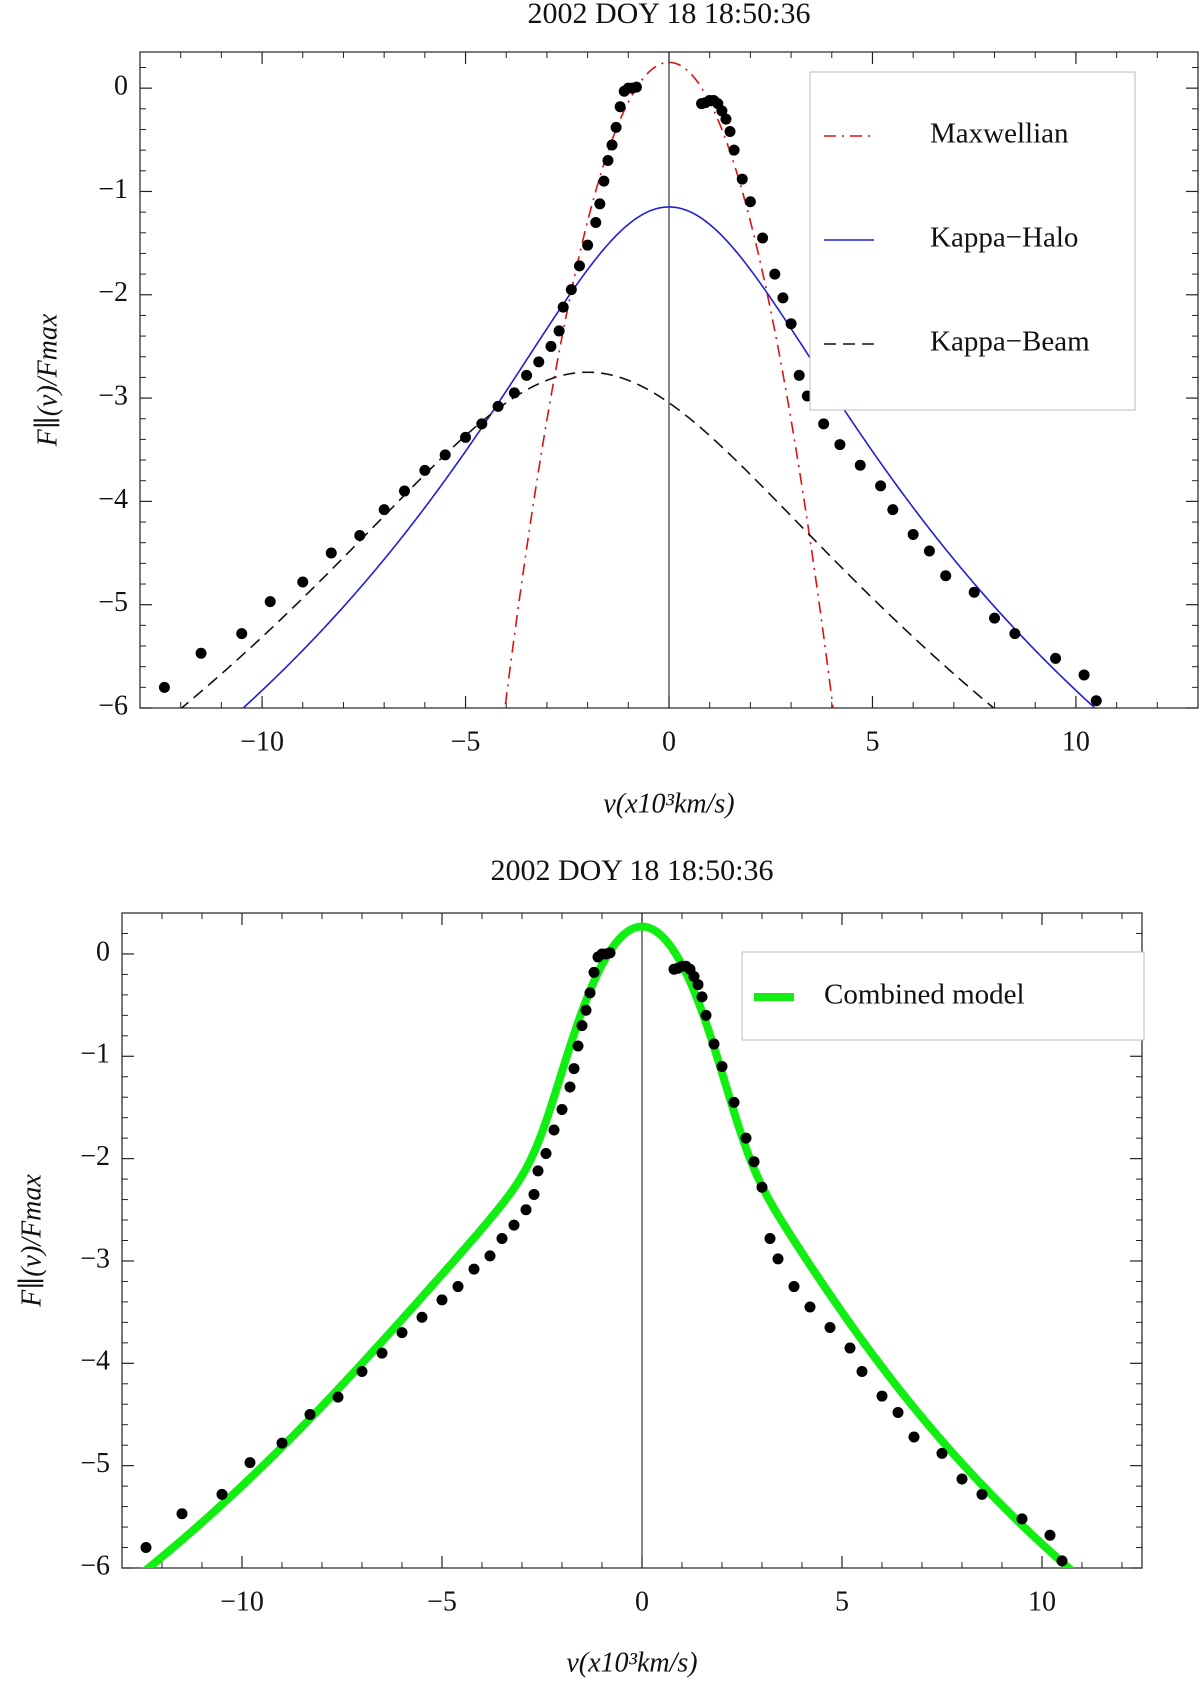 This screenshot has width=1200, height=1683. What do you see at coordinates (31, 1241) in the screenshot?
I see `y-axis-label: F∥(v)/Fmax` at bounding box center [31, 1241].